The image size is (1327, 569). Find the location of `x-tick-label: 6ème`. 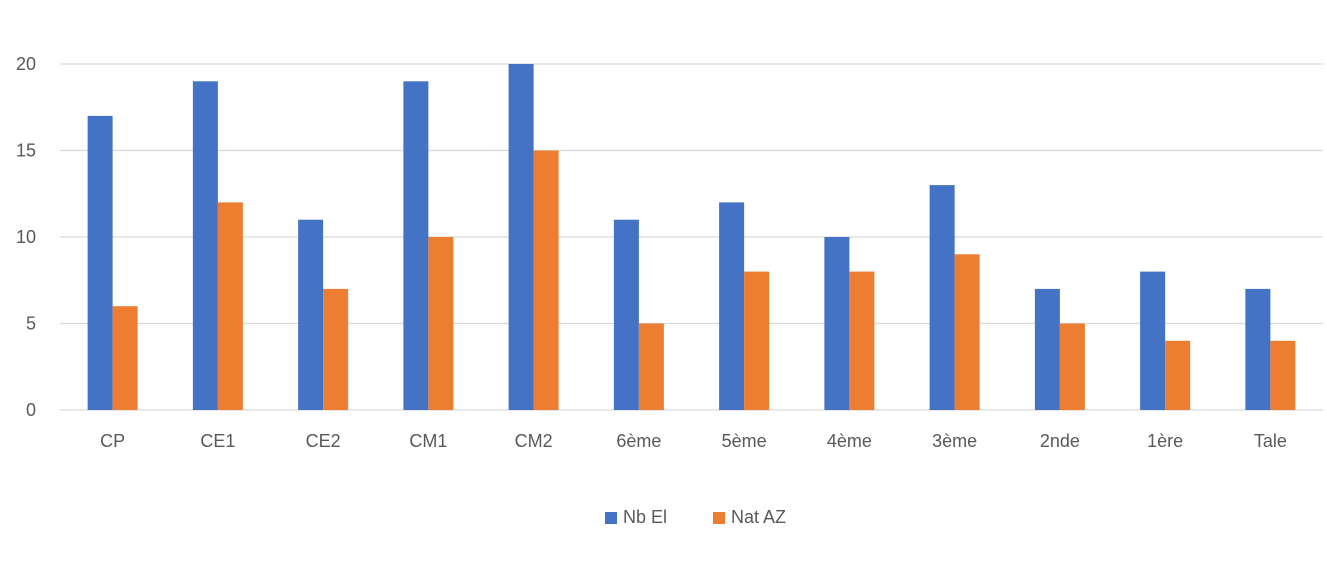

x-tick-label: 6ème is located at coordinates (638, 441).